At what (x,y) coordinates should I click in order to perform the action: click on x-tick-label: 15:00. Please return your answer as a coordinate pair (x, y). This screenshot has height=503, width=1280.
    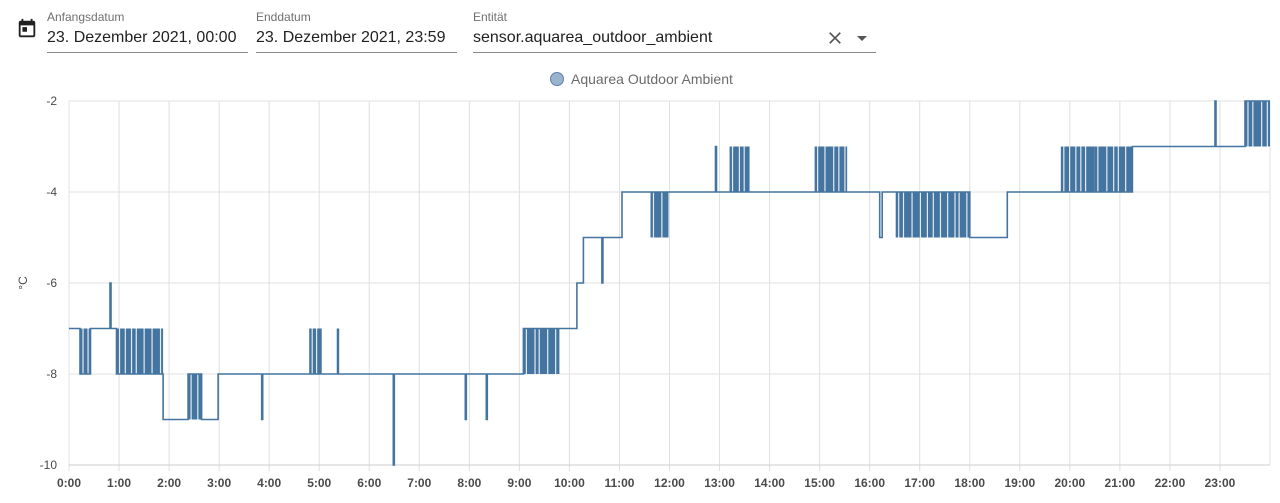
    Looking at the image, I should click on (819, 483).